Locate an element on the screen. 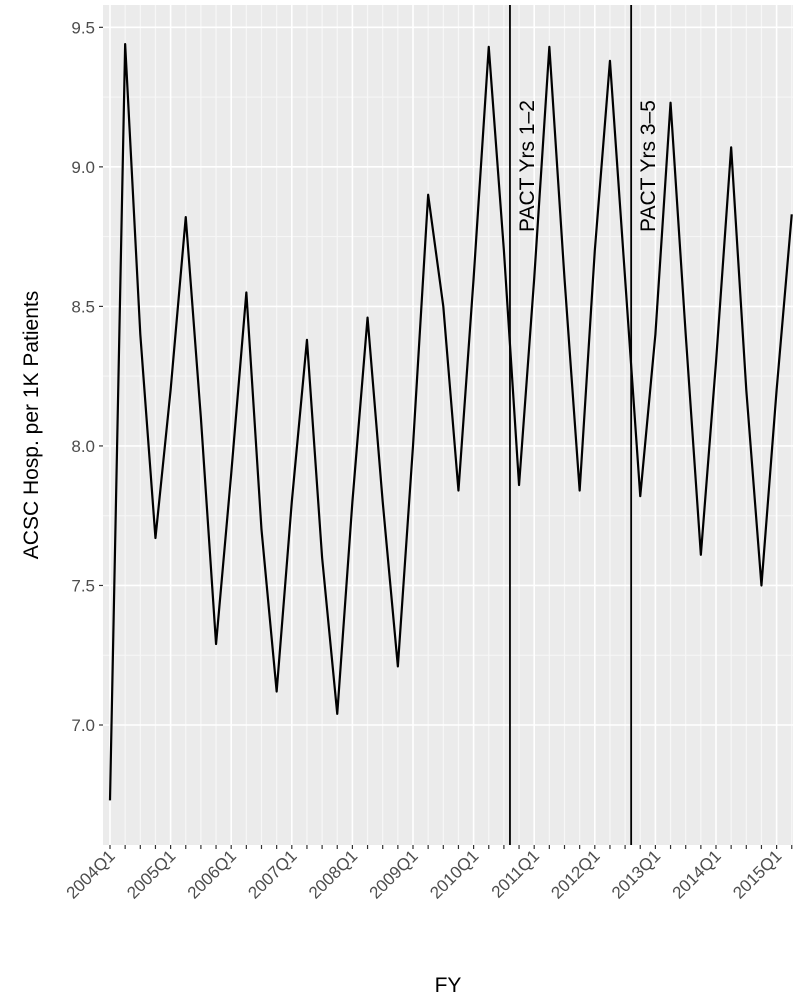 Image resolution: width=794 pixels, height=997 pixels. y-tick-label: 9.5 is located at coordinates (83, 27).